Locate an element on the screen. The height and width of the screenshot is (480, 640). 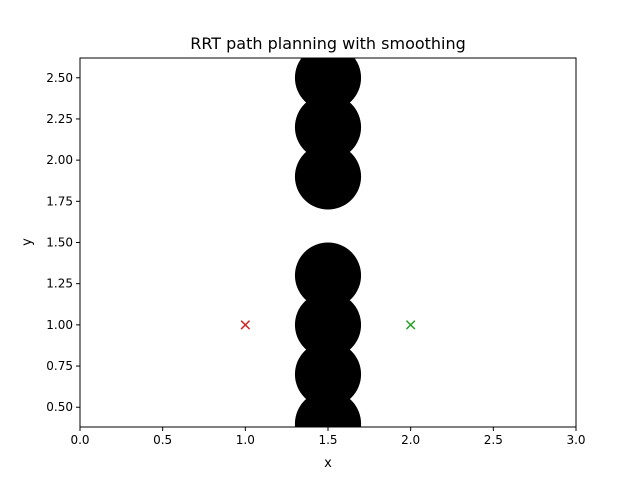
y-tick-label: 0.50 is located at coordinates (59, 407).